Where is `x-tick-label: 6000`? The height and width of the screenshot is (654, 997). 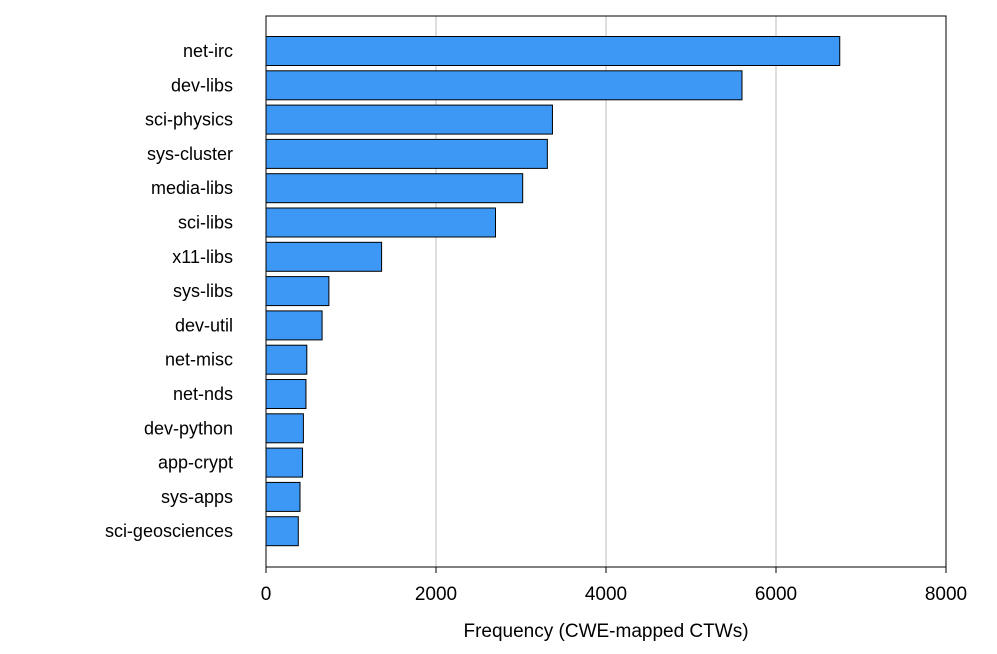 x-tick-label: 6000 is located at coordinates (776, 594).